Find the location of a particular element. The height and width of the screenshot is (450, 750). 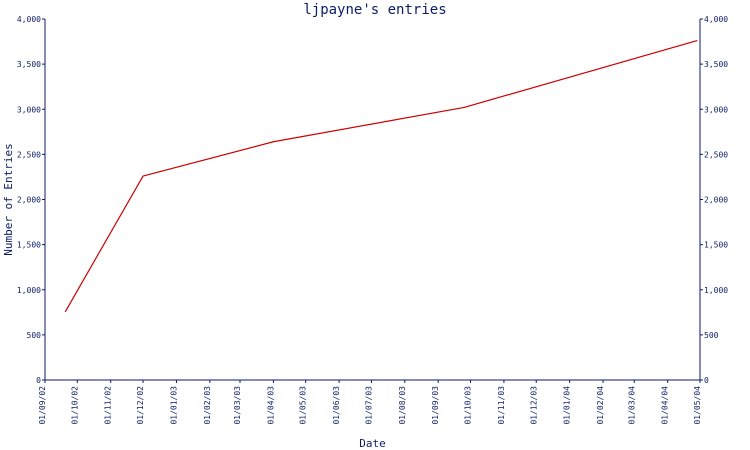

x-tick-label: 01/10/02 is located at coordinates (74, 405).